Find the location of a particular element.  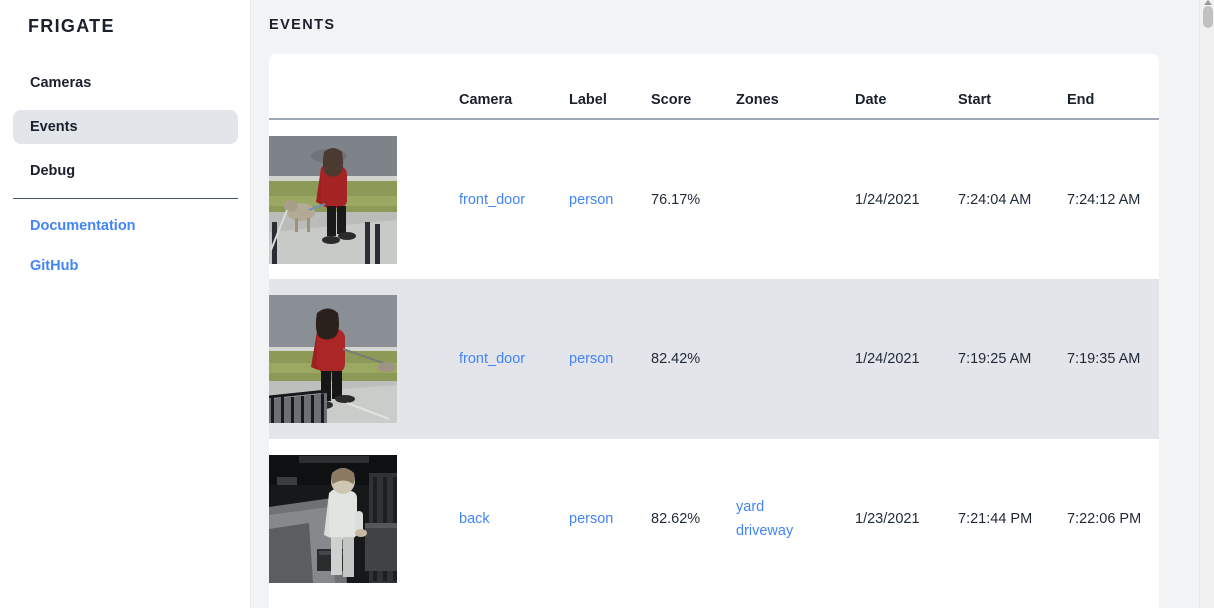

event-start-cell: 7:24:04 AM is located at coordinates (1012, 199).